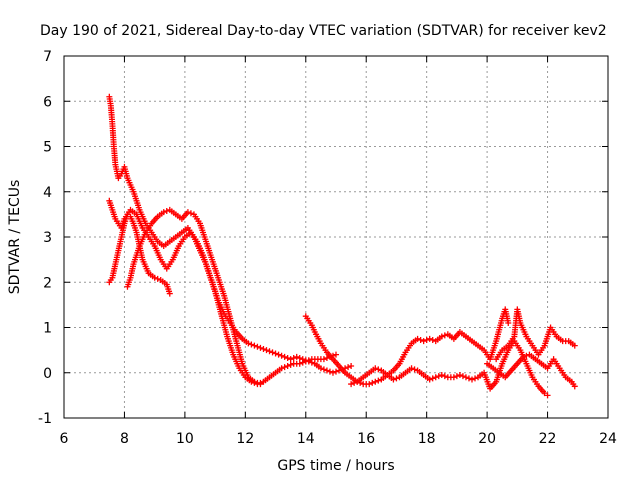 This screenshot has height=480, width=640. What do you see at coordinates (47, 148) in the screenshot?
I see `y-tick-label: 5` at bounding box center [47, 148].